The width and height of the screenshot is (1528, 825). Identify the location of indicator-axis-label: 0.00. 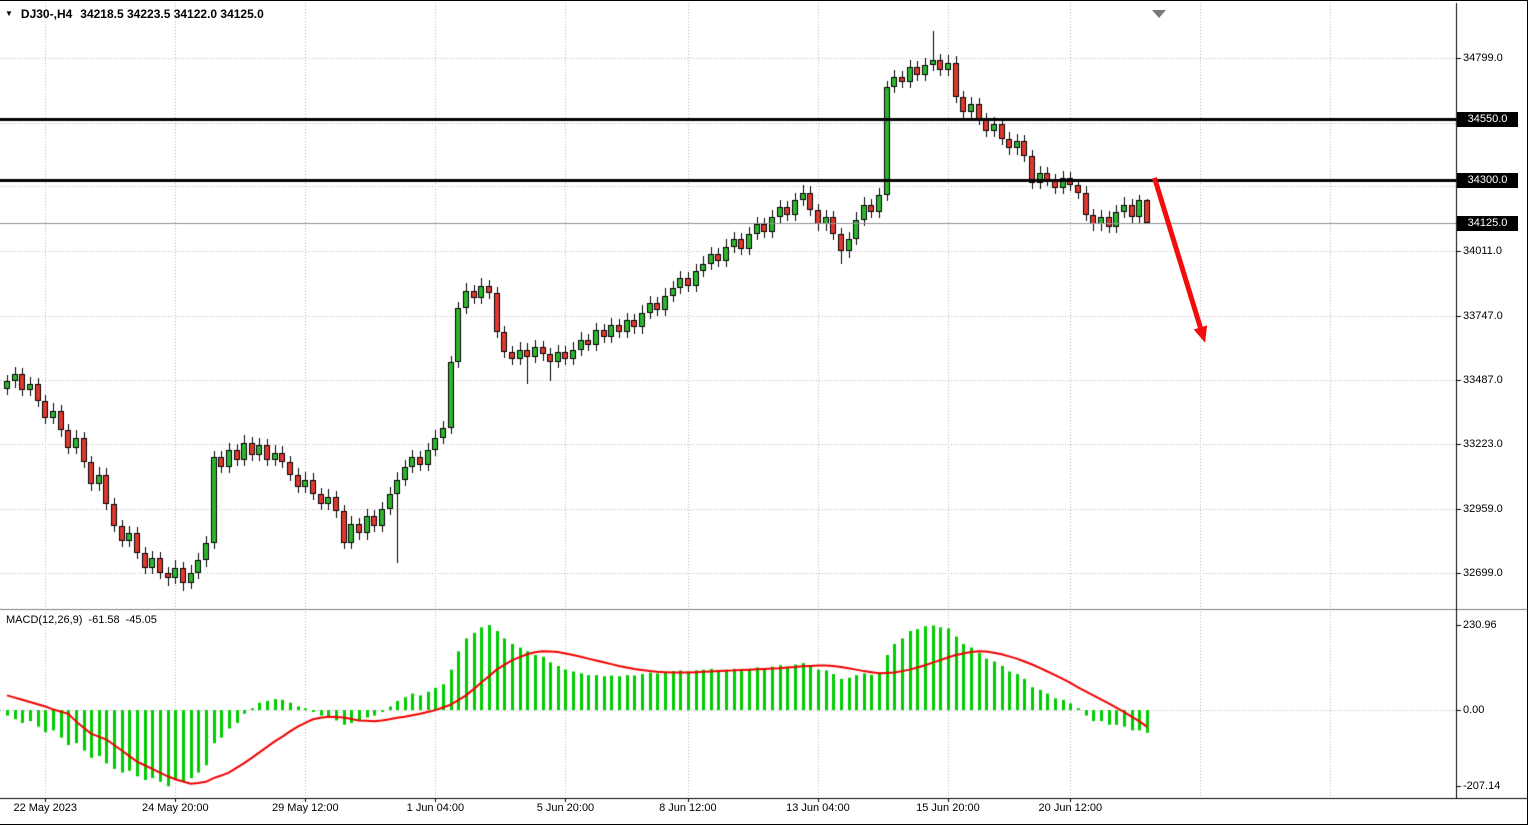
(1474, 710).